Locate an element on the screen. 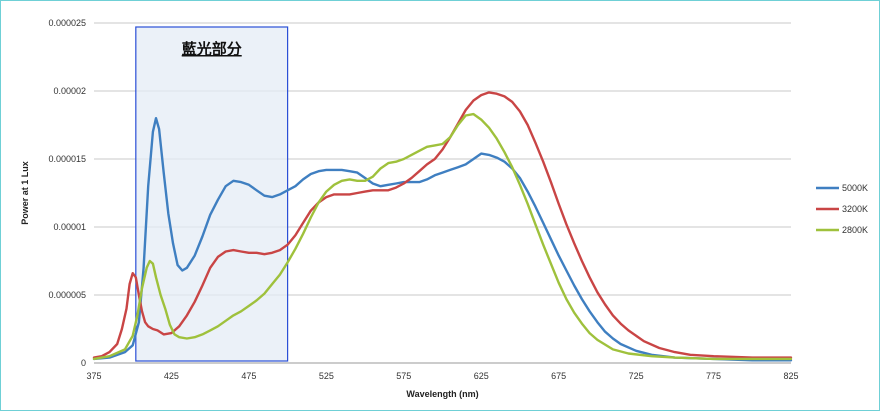  x-tick-label: 775 is located at coordinates (713, 376).